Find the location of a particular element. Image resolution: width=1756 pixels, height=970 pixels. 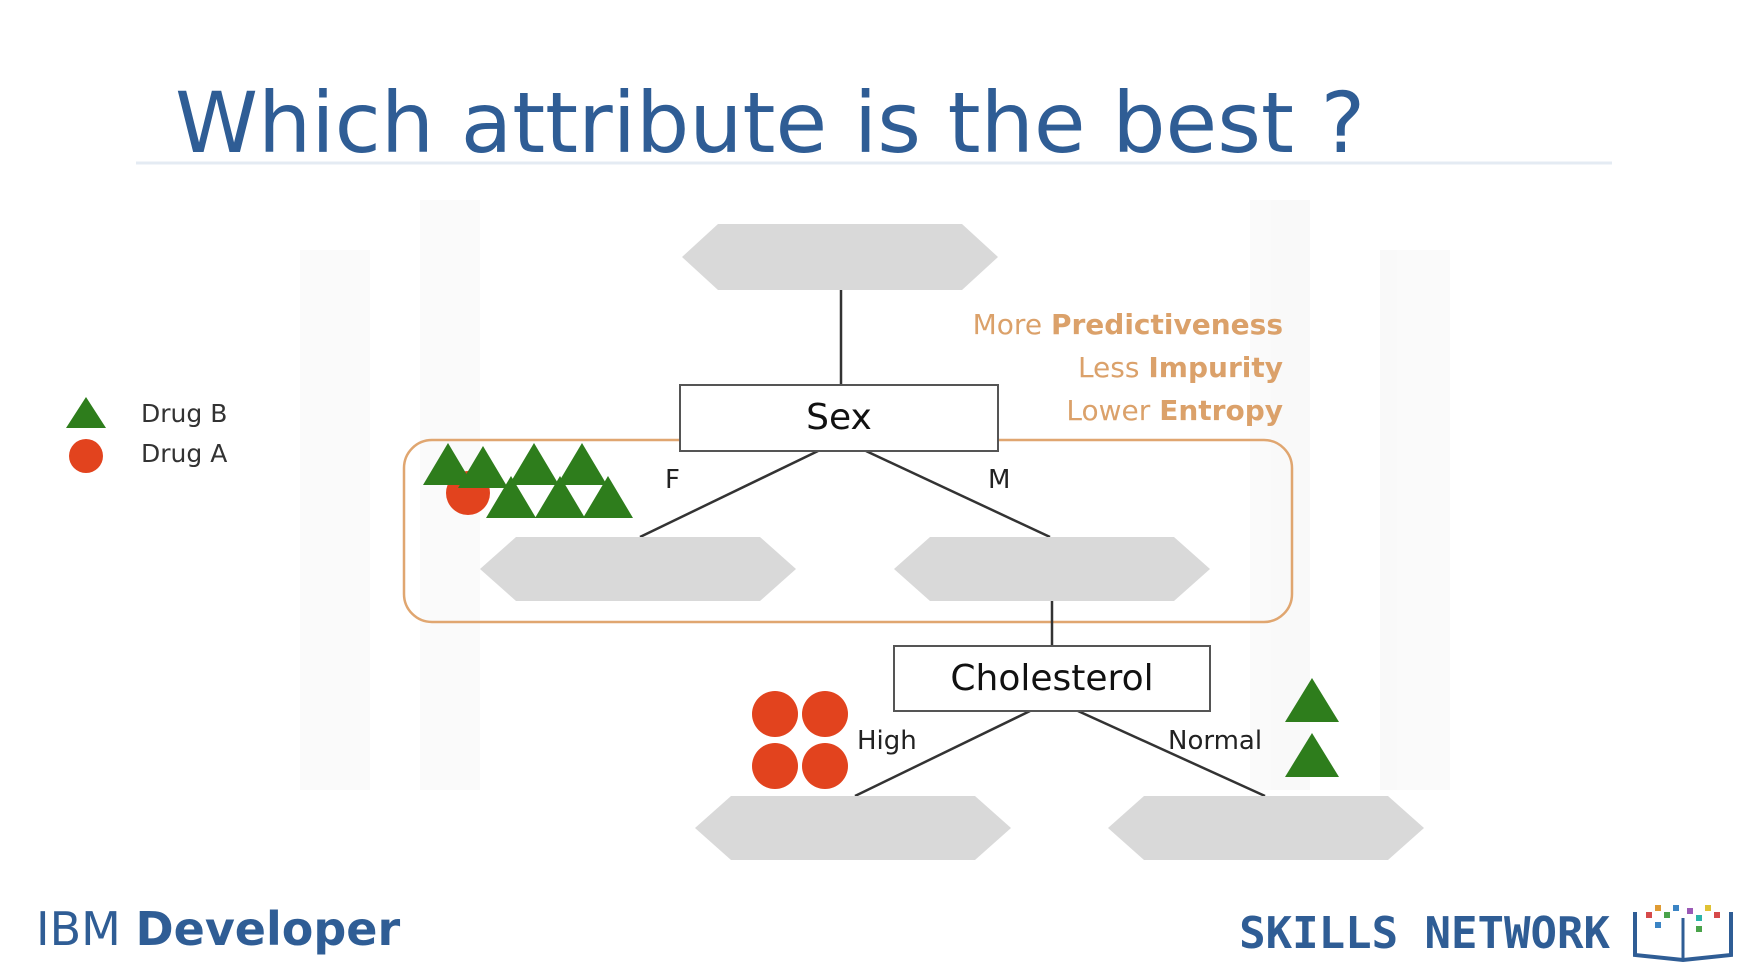

root-hexagon-node is located at coordinates (840, 257).